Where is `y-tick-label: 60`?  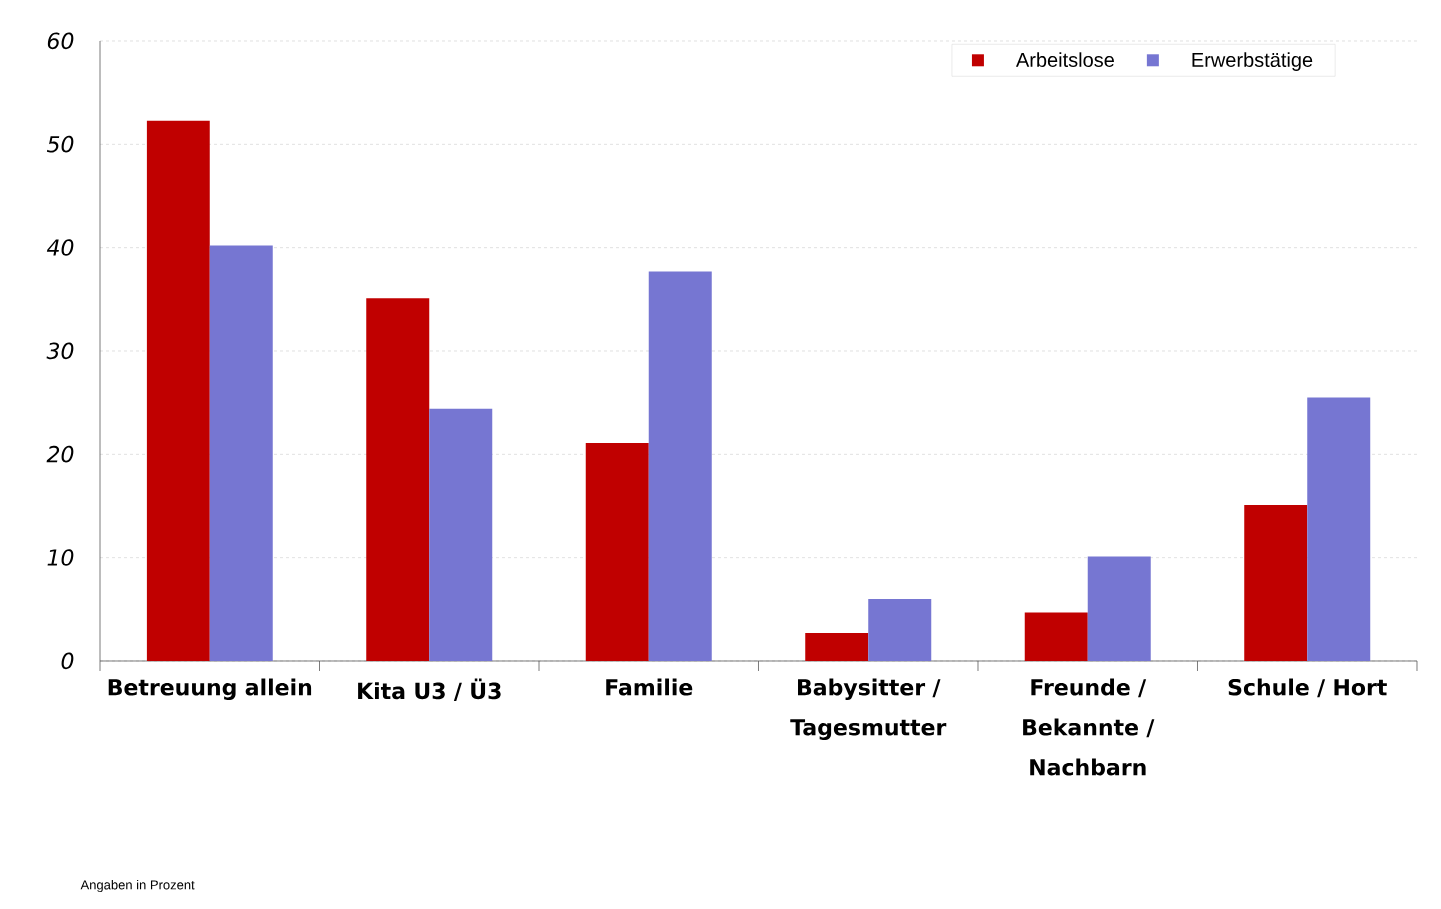 y-tick-label: 60 is located at coordinates (60, 41).